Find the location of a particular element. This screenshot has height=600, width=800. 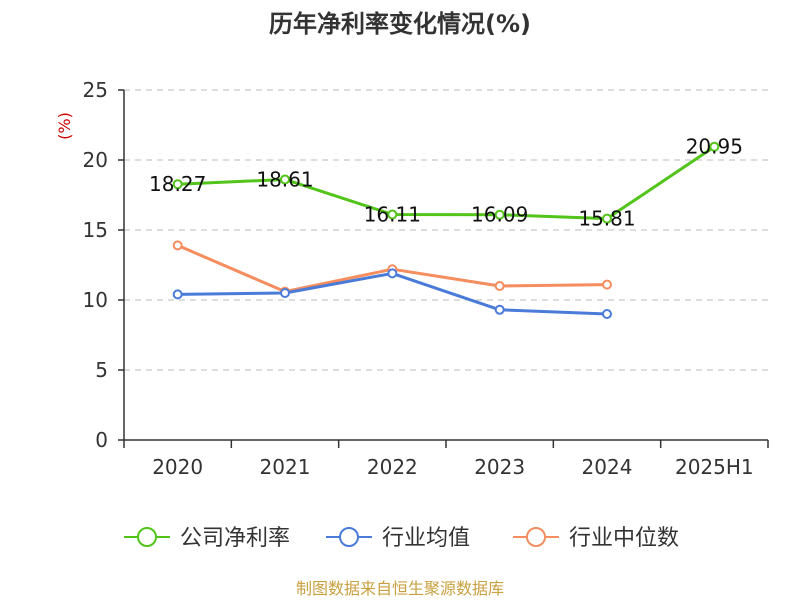

chart-title: 历年净利率变化情况(%) is located at coordinates (400, 24).